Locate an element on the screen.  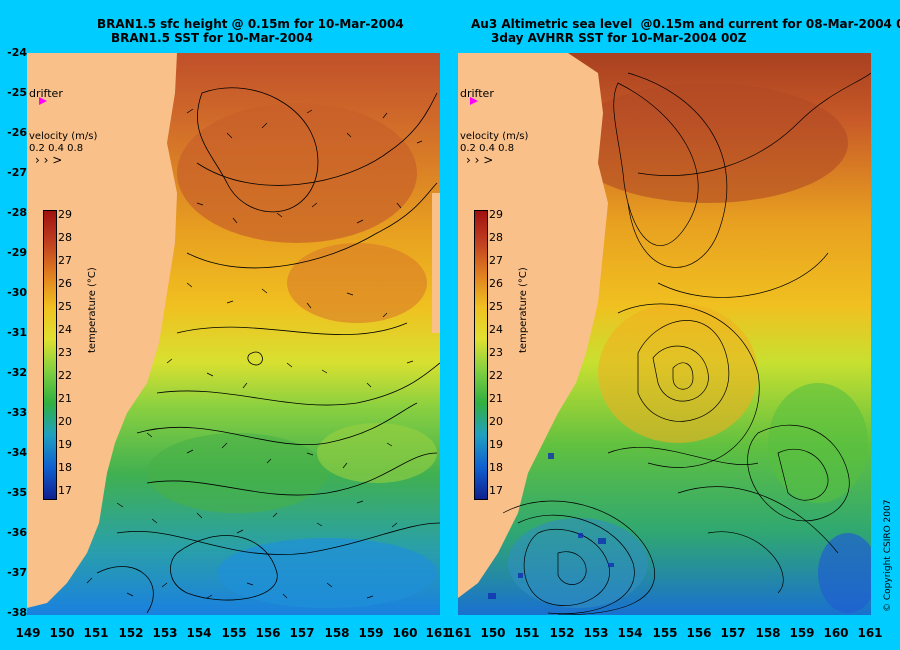
y-tick-label: -33 is located at coordinates (17, 412).